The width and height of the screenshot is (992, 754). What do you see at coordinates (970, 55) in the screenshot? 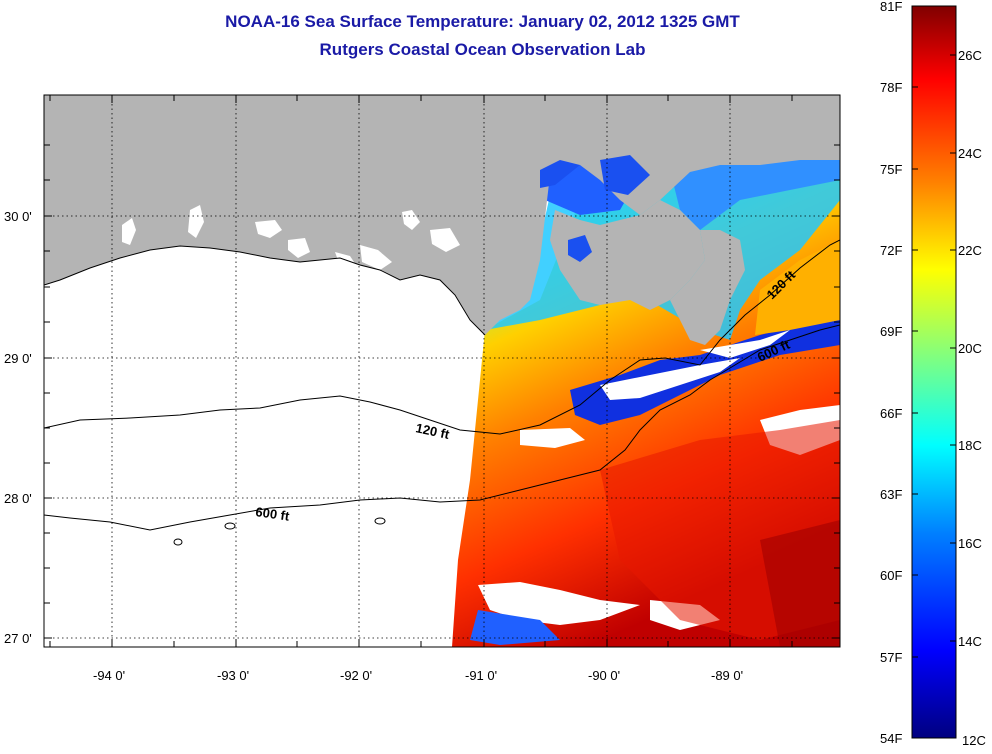
I see `colorbar-c-label: 26C` at bounding box center [970, 55].